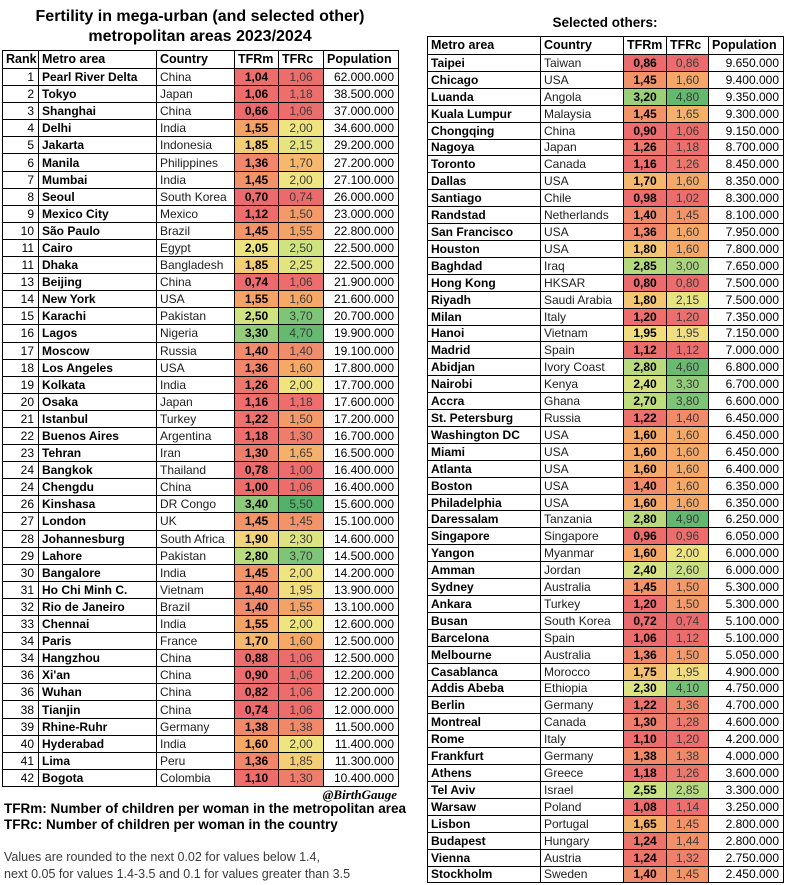 The height and width of the screenshot is (885, 785). Describe the element at coordinates (361, 197) in the screenshot. I see `population-cell: 26.000.000` at that location.